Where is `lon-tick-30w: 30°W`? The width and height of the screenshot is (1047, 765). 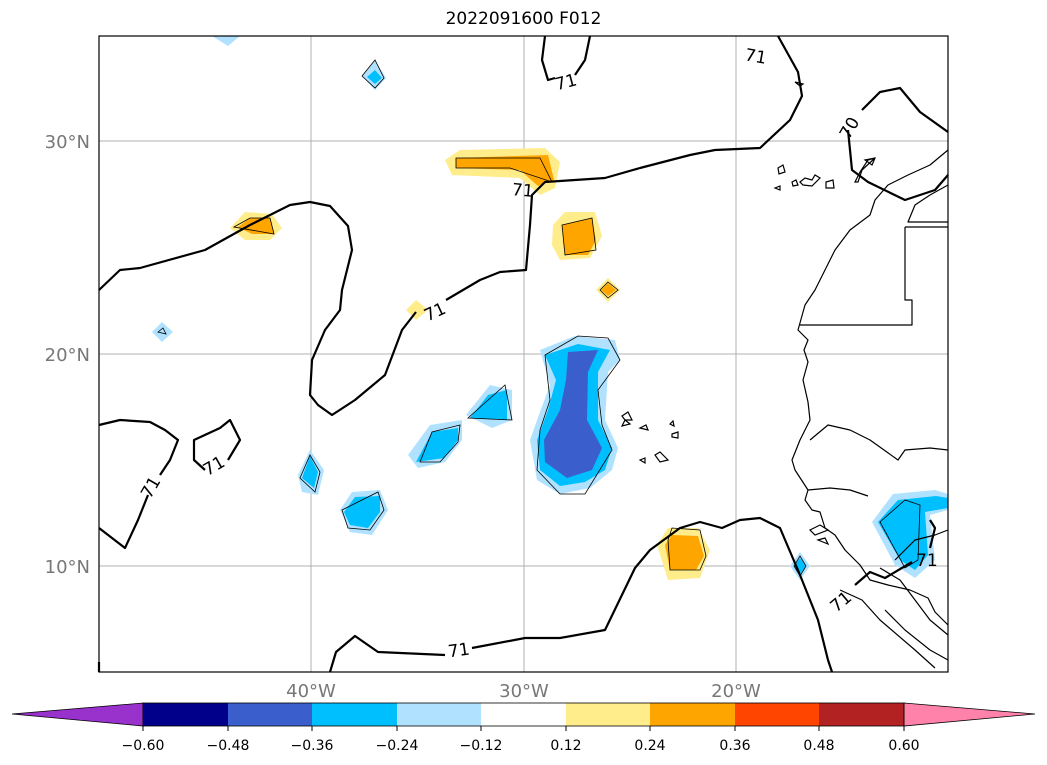 lon-tick-30w: 30°W is located at coordinates (524, 691).